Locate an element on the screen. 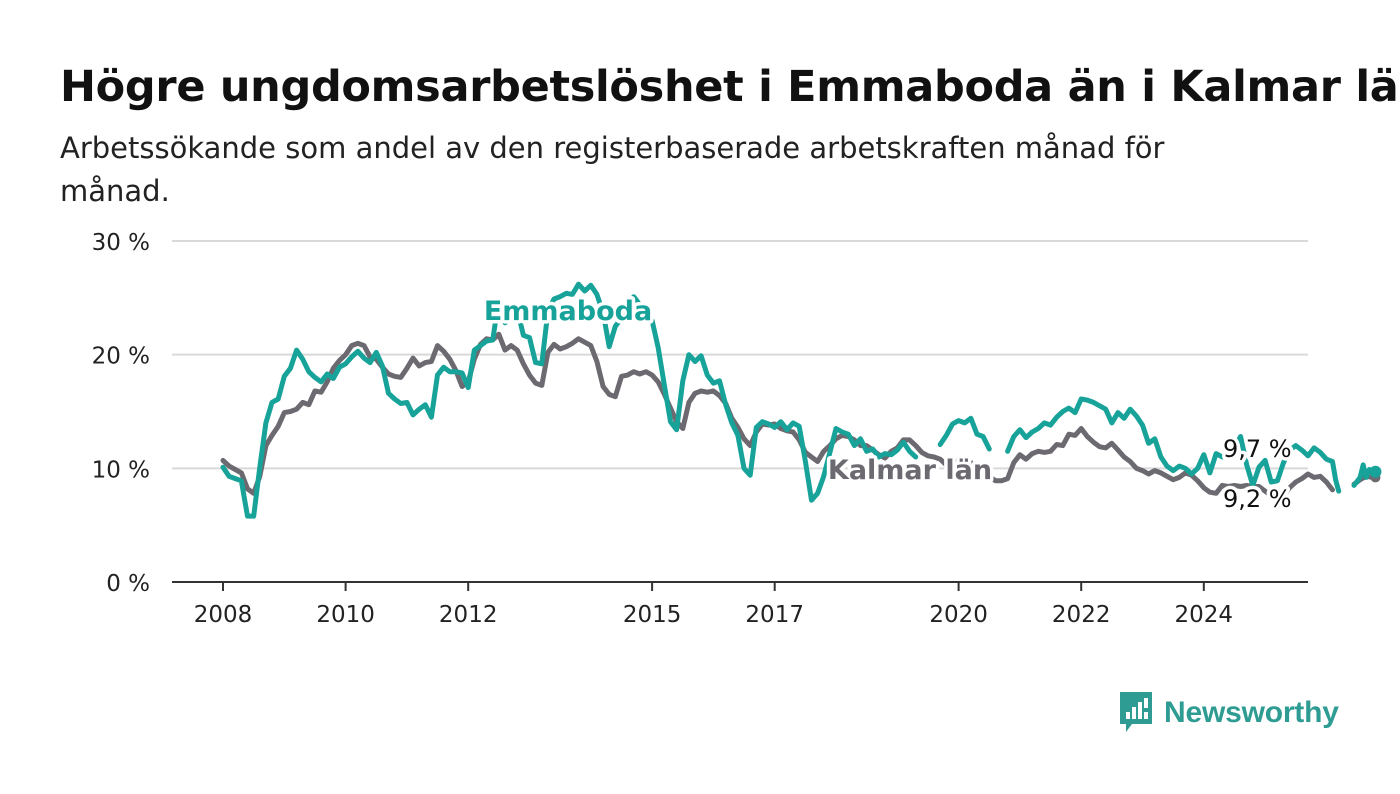  emmaboda-label: Emmaboda is located at coordinates (568, 311).